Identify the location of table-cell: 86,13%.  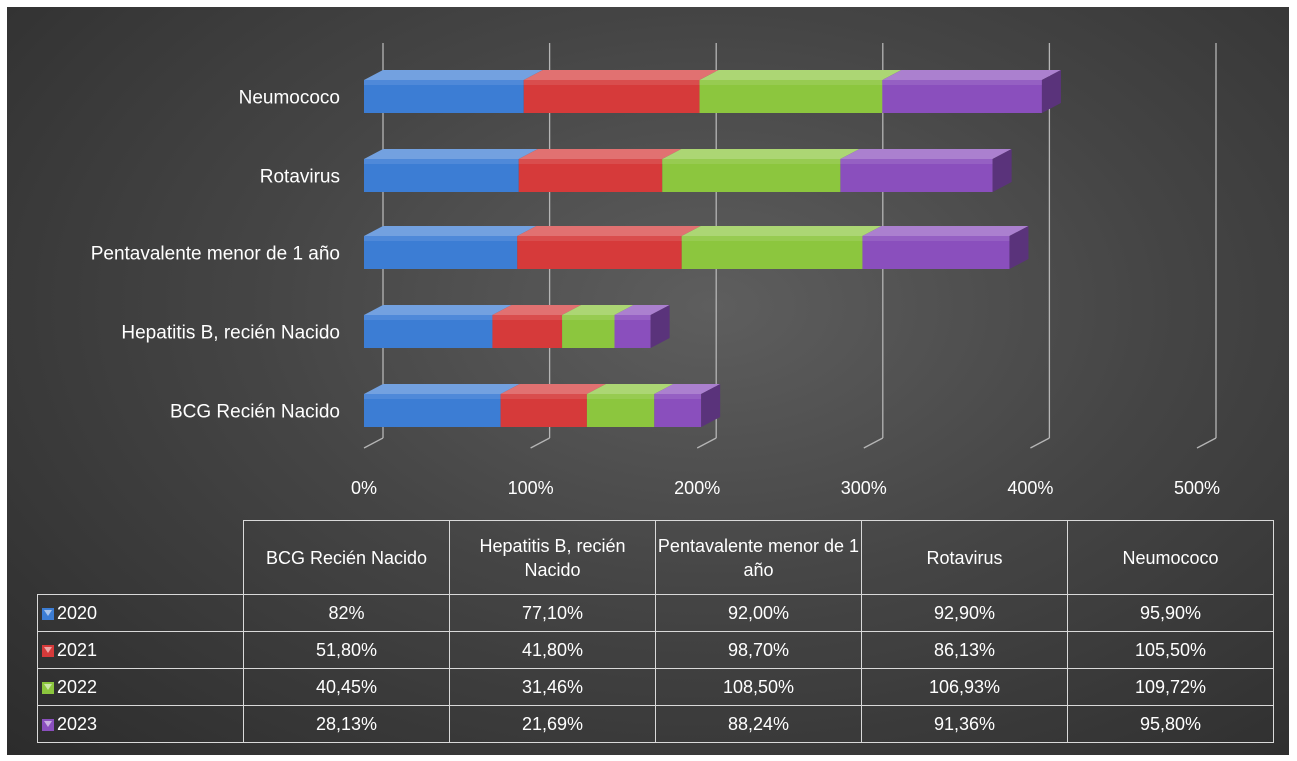
(964, 650).